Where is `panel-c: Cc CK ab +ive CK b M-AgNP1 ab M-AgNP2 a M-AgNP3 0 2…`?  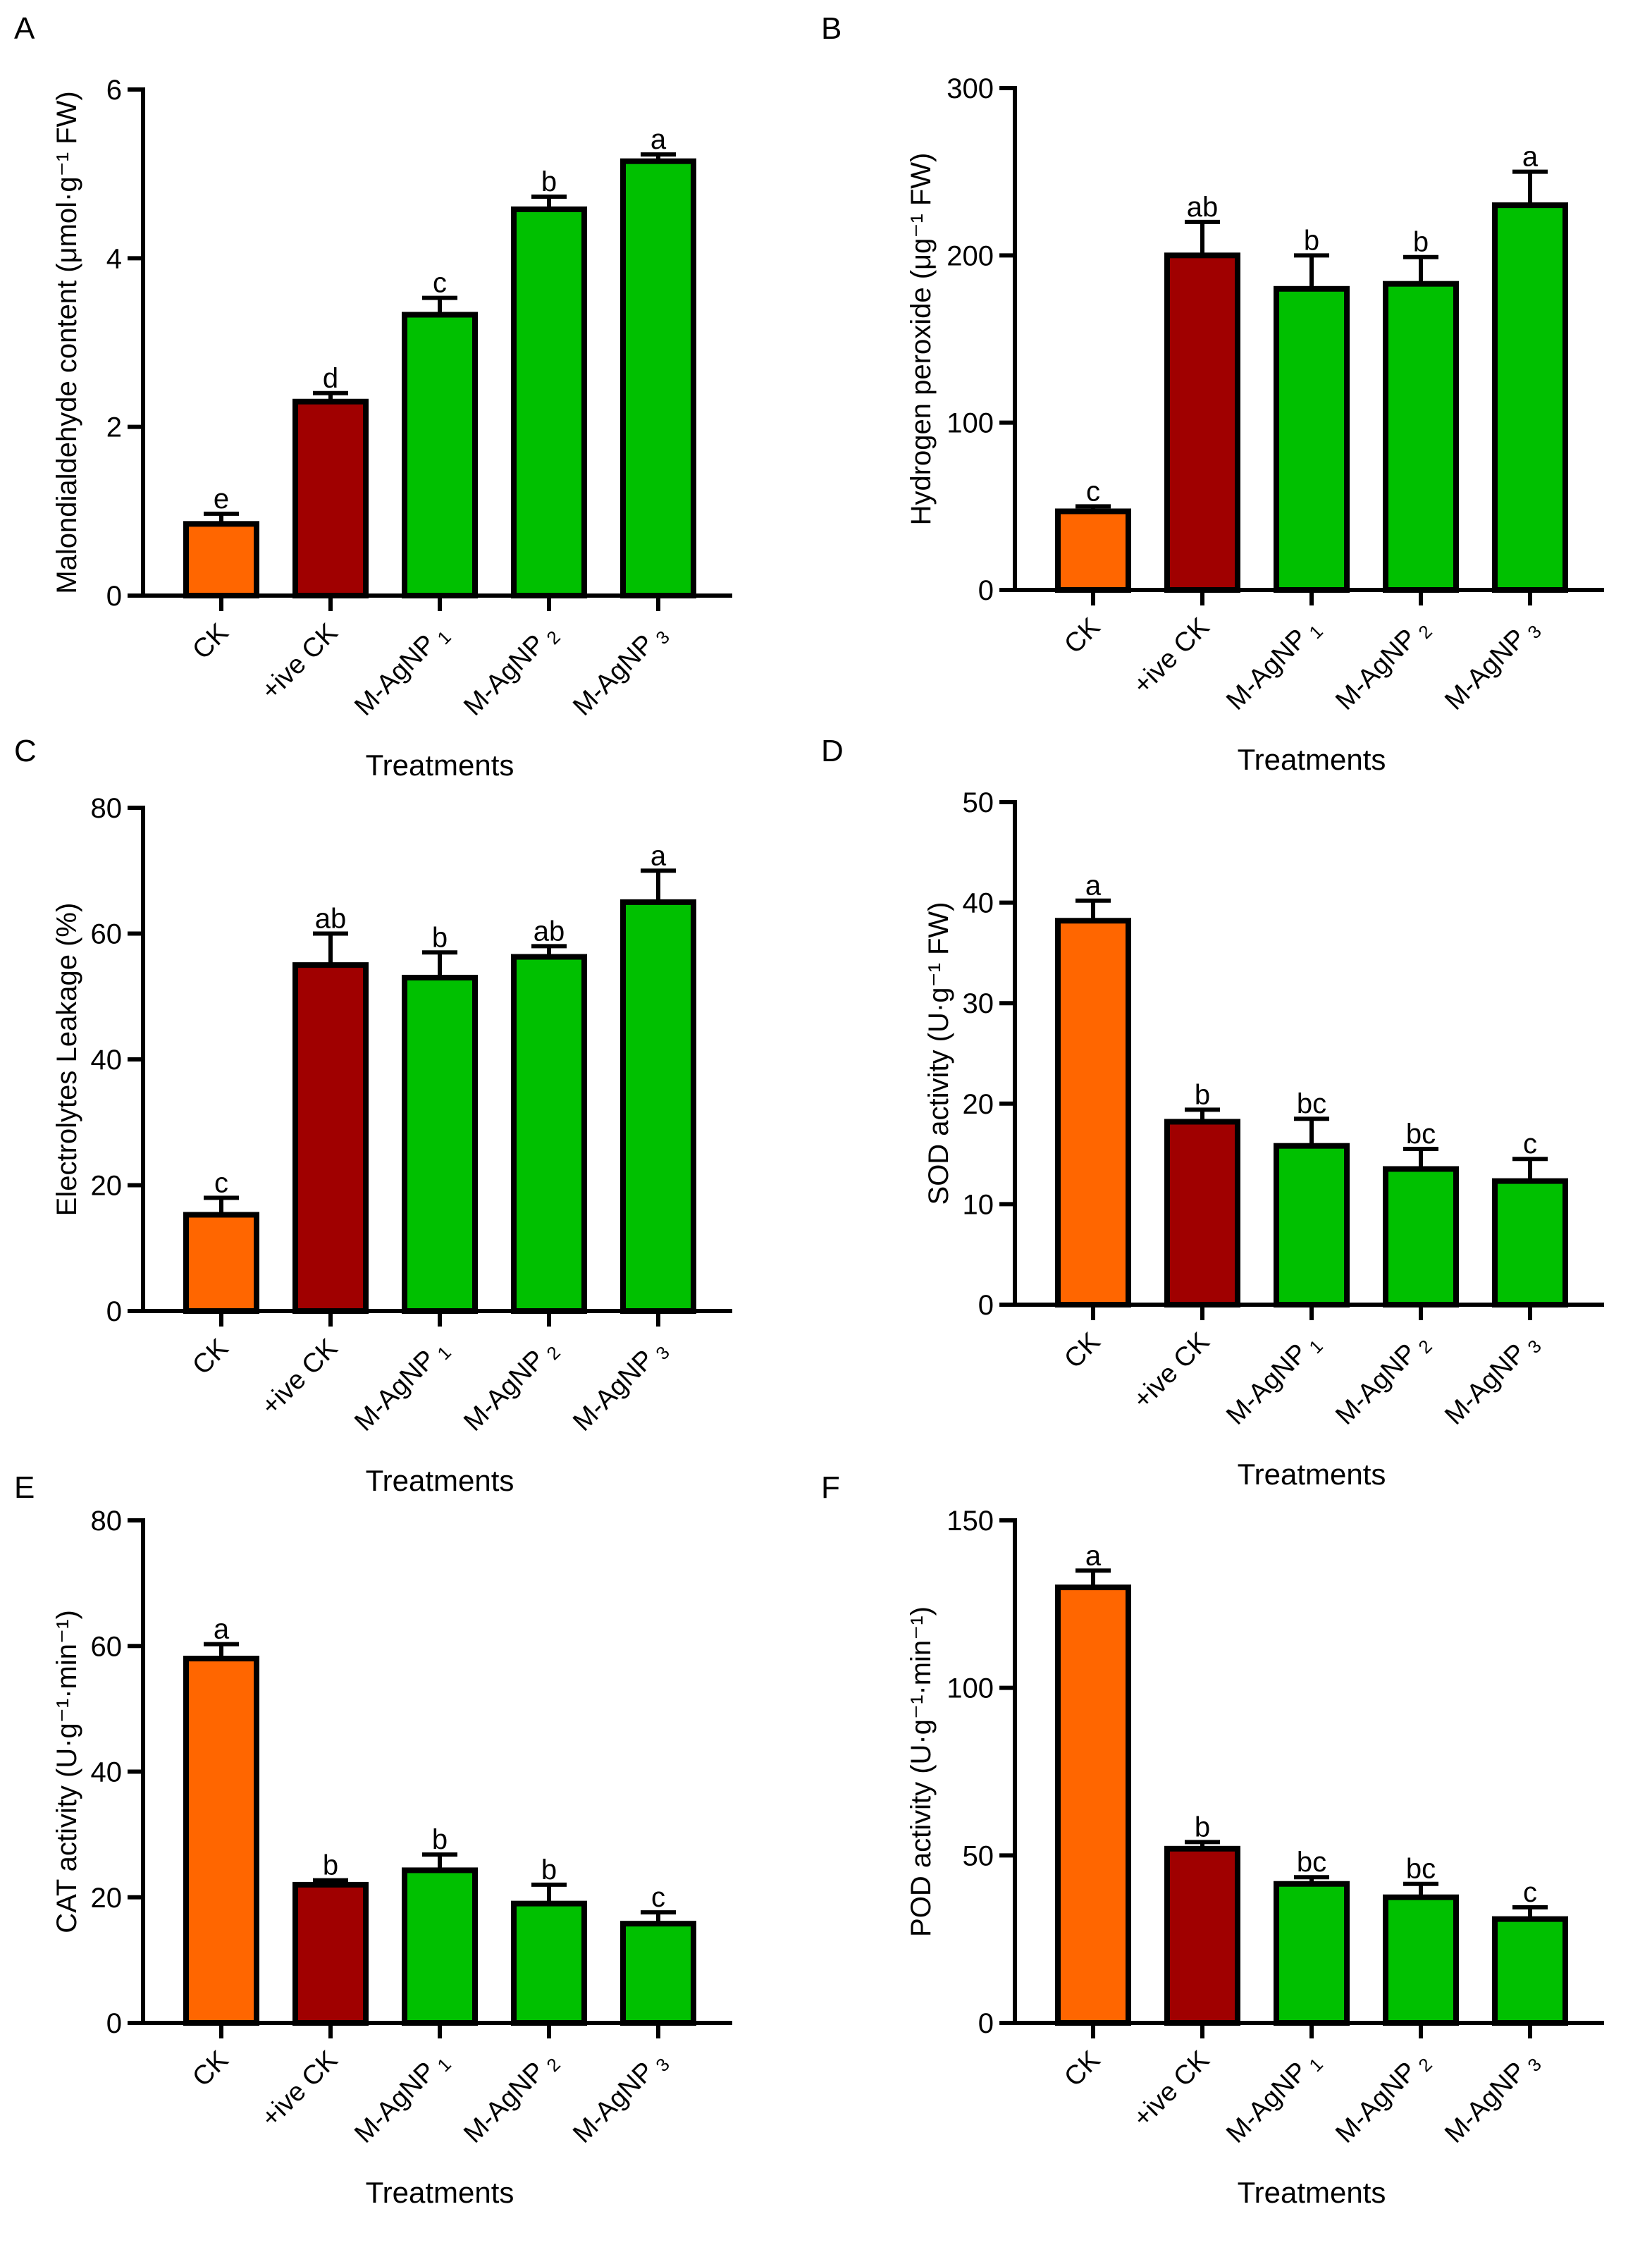 panel-c: Cc CK ab +ive CK b M-AgNP1 ab M-AgNP2 a M-AgNP3 0 2… is located at coordinates (373, 1115).